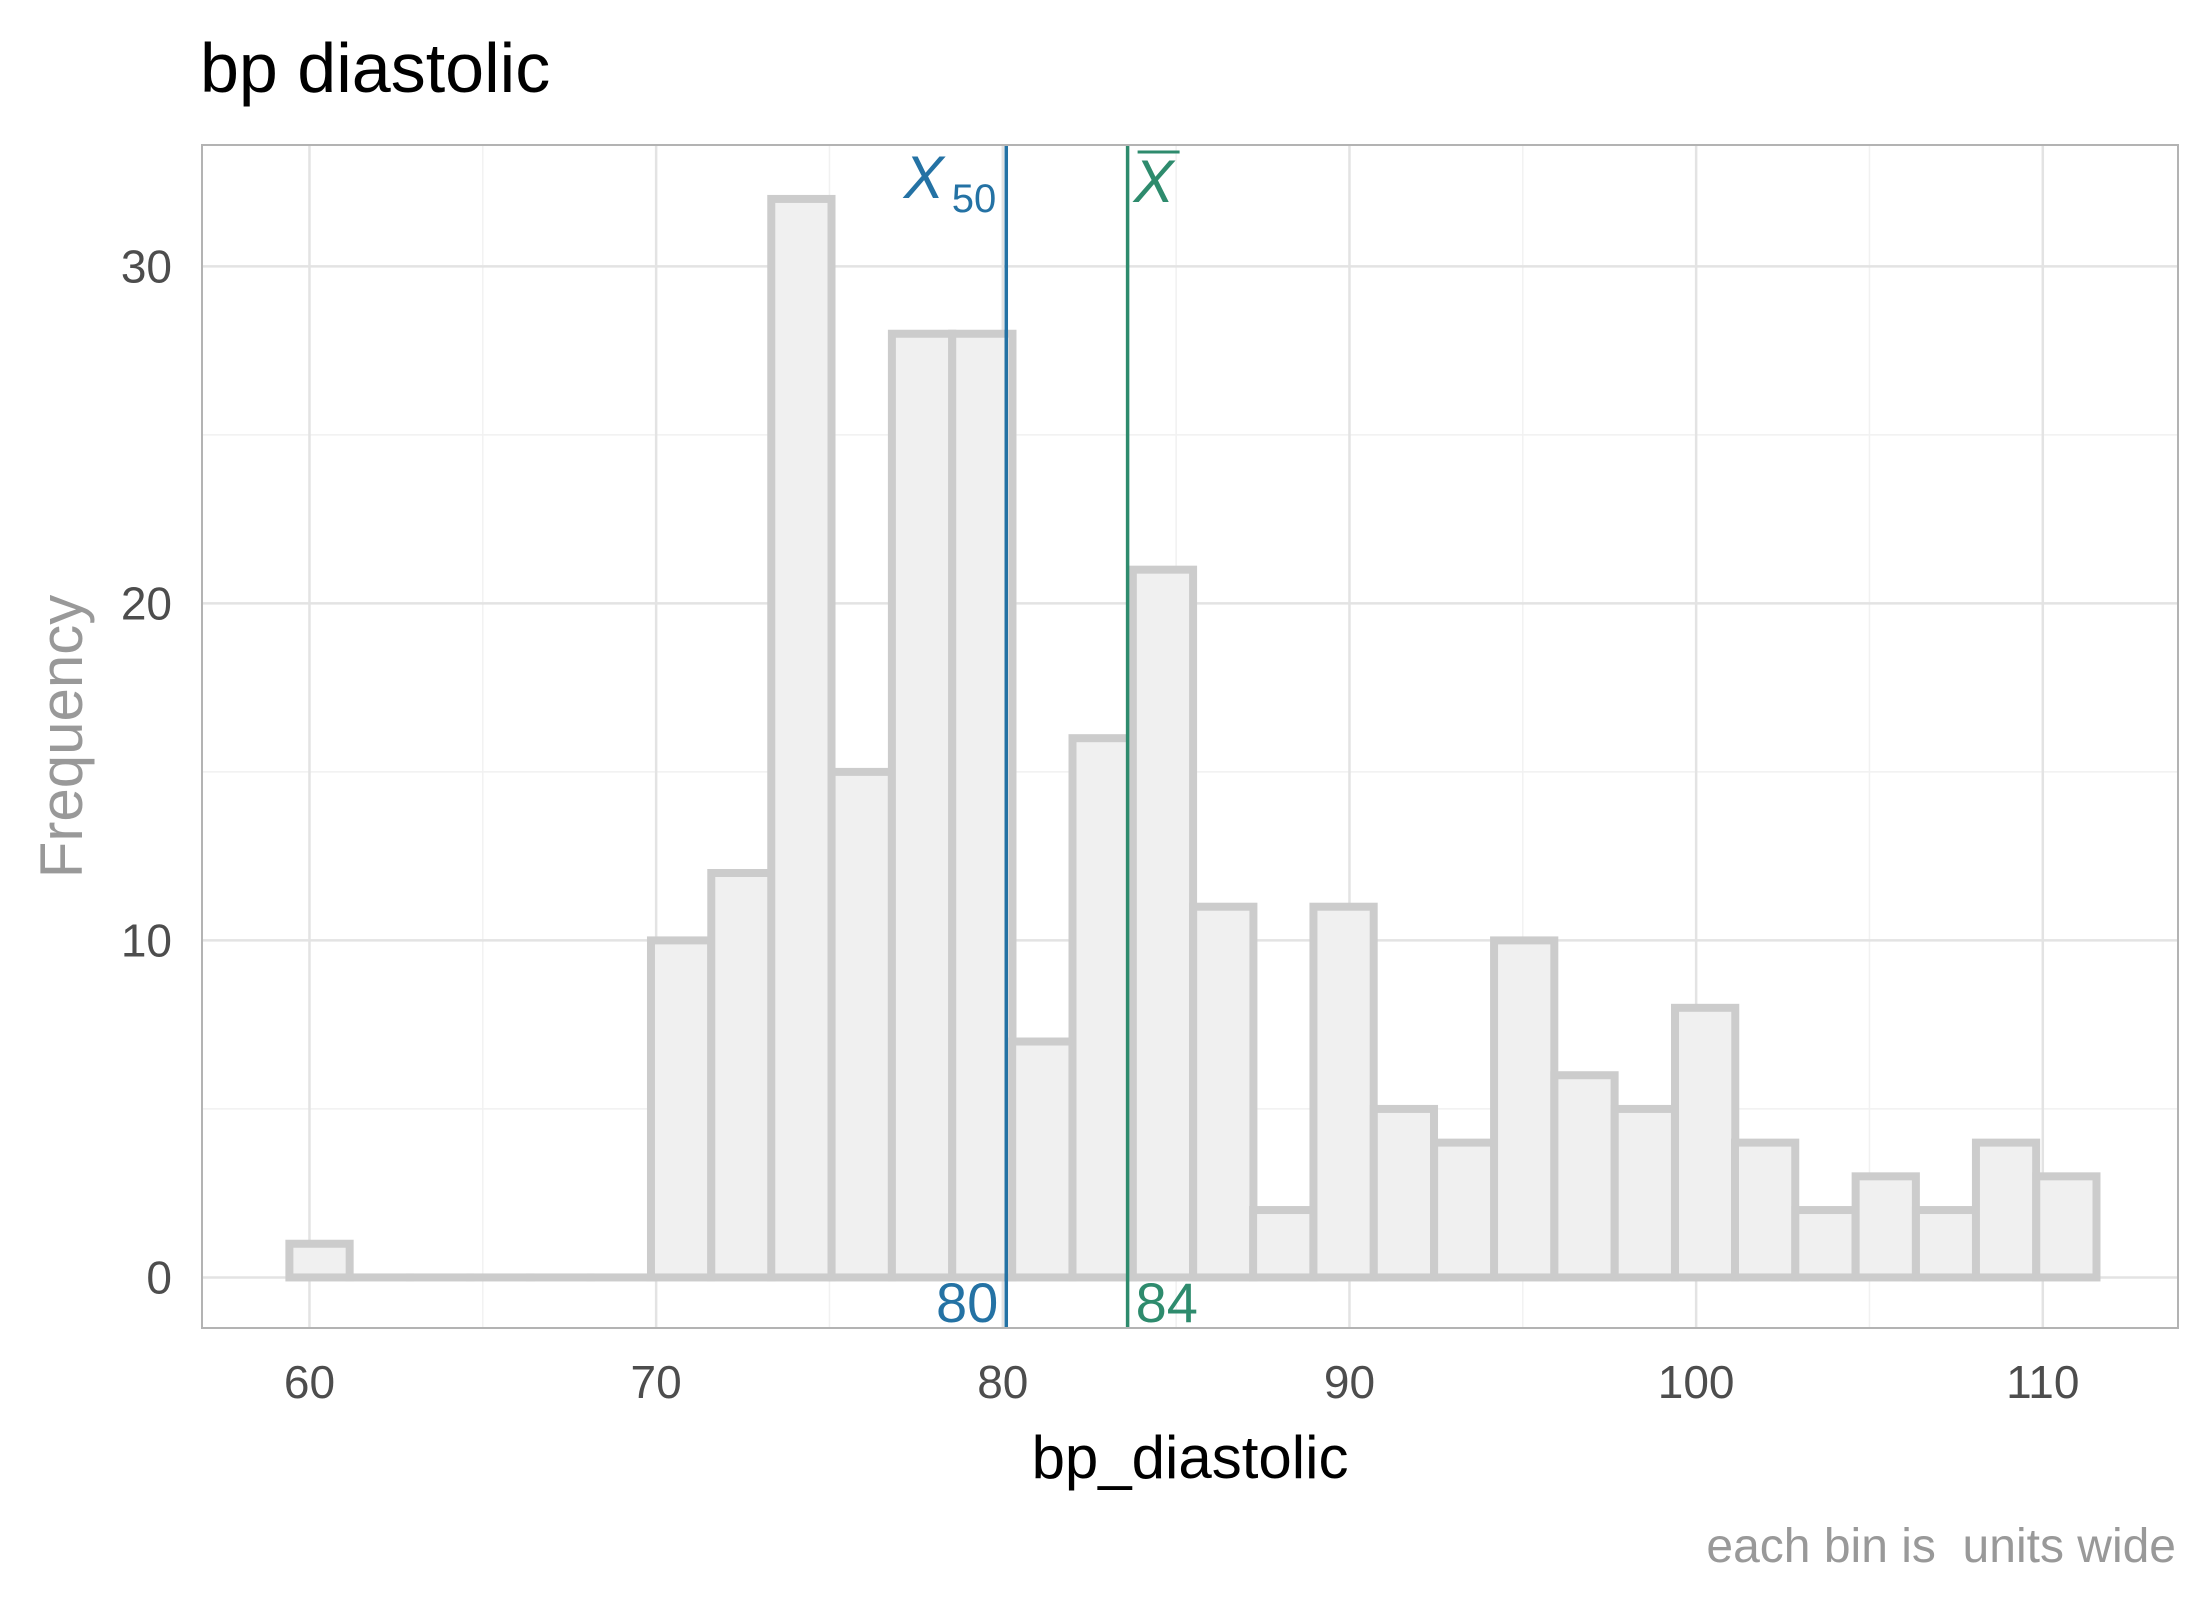  What do you see at coordinates (1154, 181) in the screenshot?
I see `mean-symbol-label: X` at bounding box center [1154, 181].